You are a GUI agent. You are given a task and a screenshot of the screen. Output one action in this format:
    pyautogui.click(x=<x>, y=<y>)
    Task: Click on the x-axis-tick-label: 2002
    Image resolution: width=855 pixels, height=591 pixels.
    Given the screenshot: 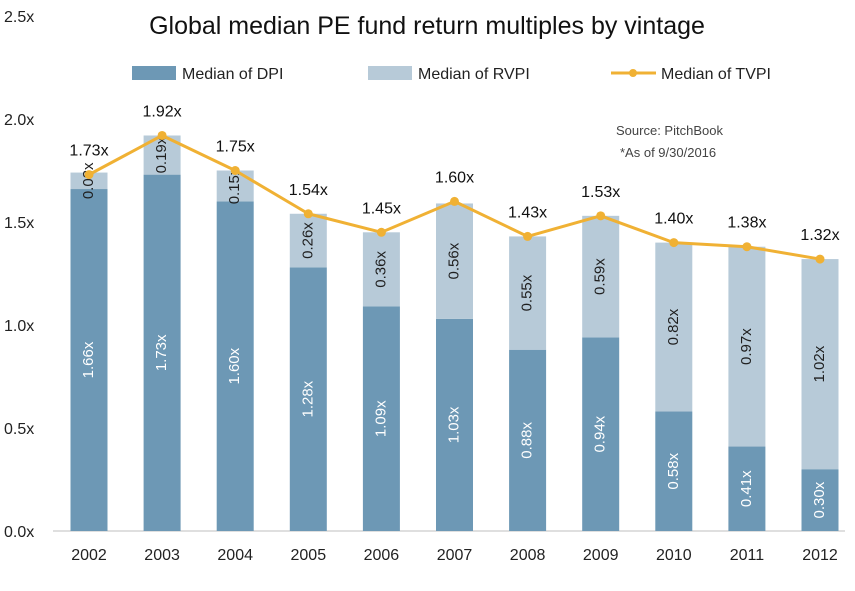 What is the action you would take?
    pyautogui.click(x=89, y=555)
    